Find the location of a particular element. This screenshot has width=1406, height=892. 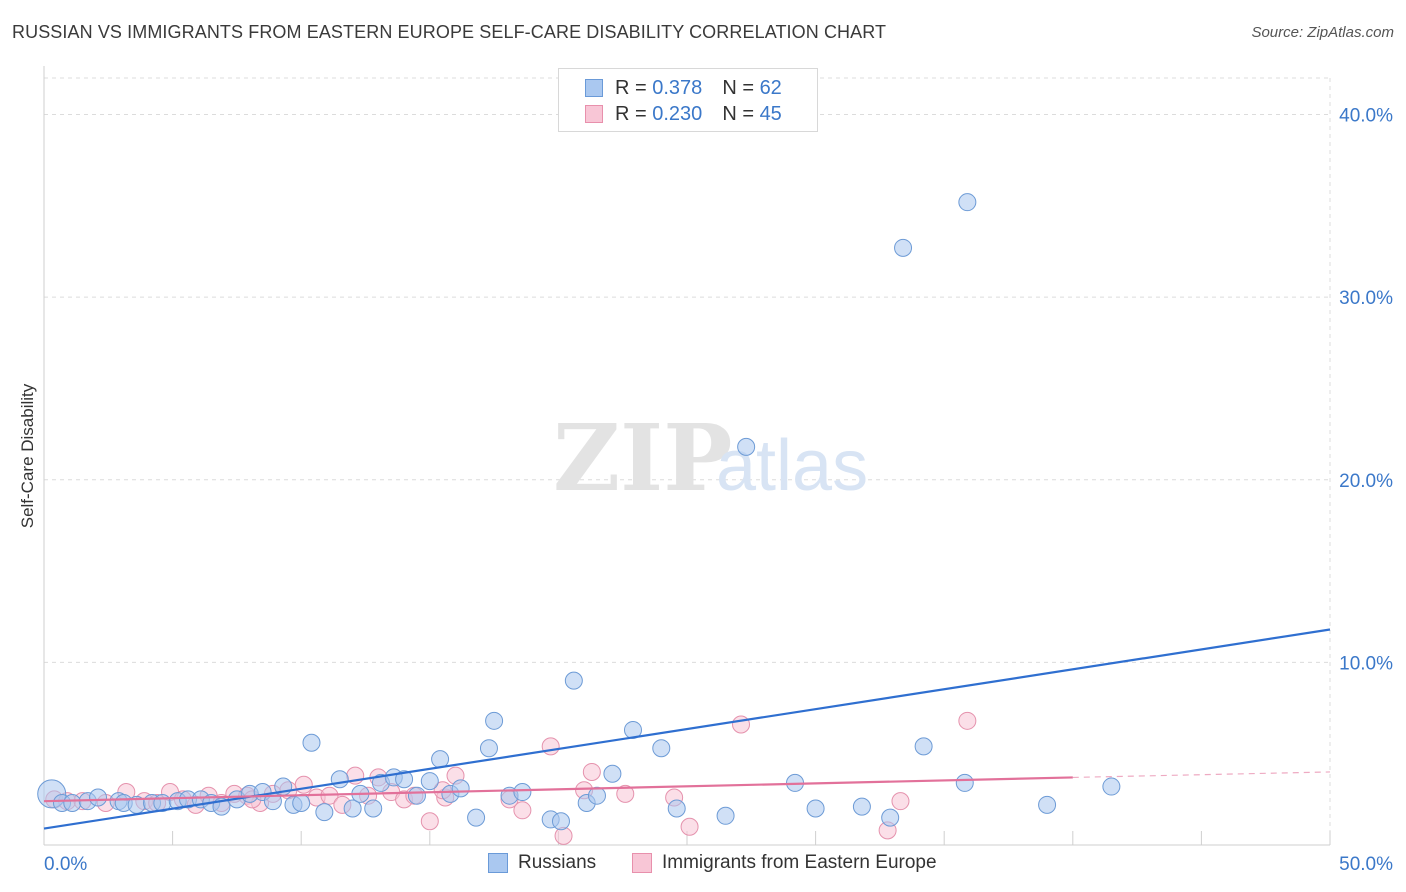

legend-r-value: 0.230 is located at coordinates (677, 113).